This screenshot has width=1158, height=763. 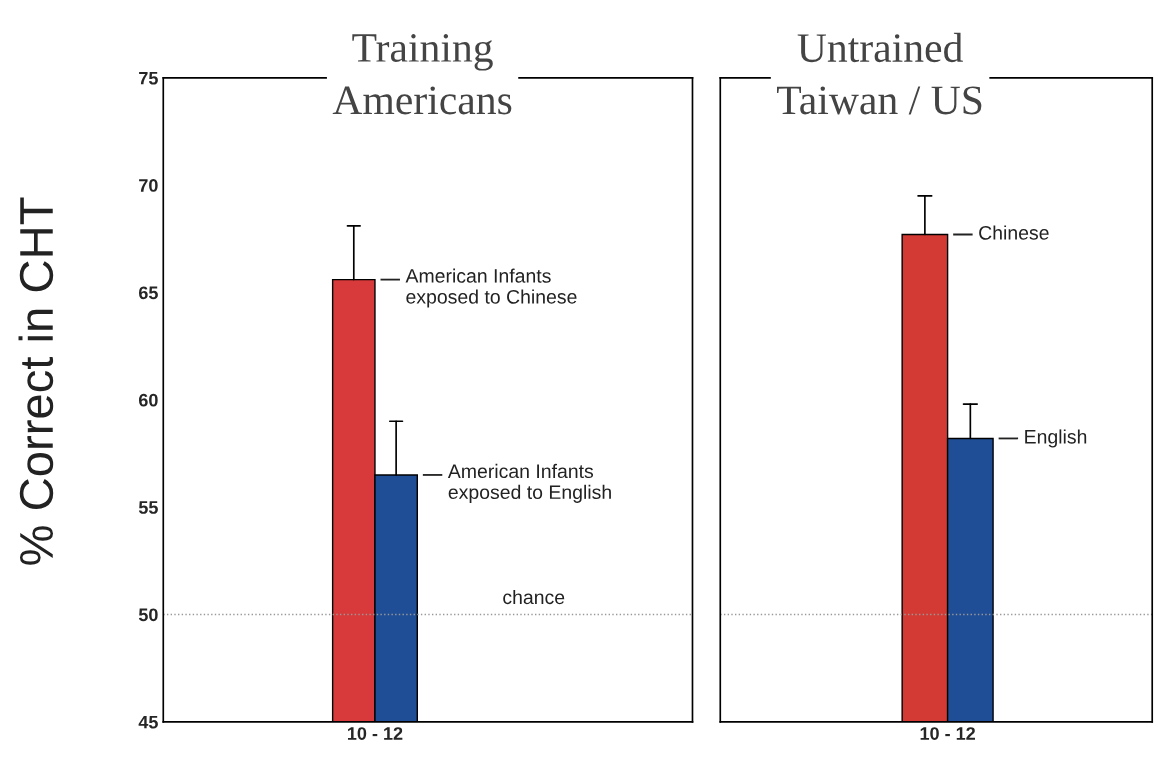 What do you see at coordinates (148, 507) in the screenshot?
I see `y-tick-label: 55` at bounding box center [148, 507].